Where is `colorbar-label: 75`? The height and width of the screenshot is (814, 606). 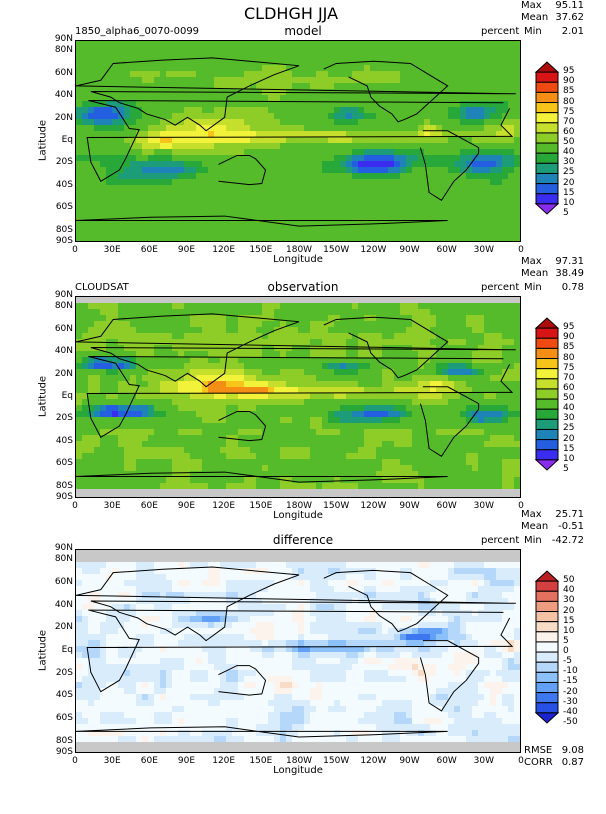
colorbar-label: 75 is located at coordinates (569, 111).